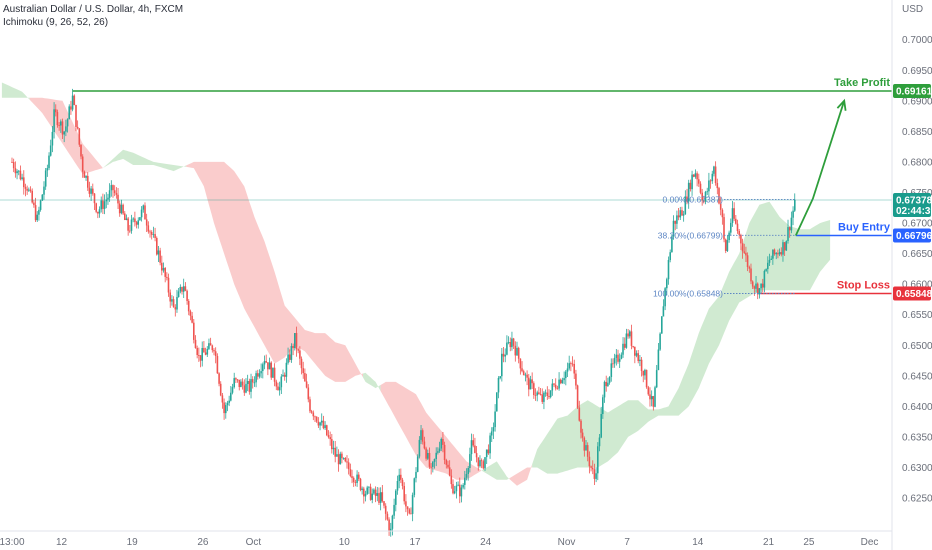  I want to click on bullish-cloud-segment, so click(372, 382).